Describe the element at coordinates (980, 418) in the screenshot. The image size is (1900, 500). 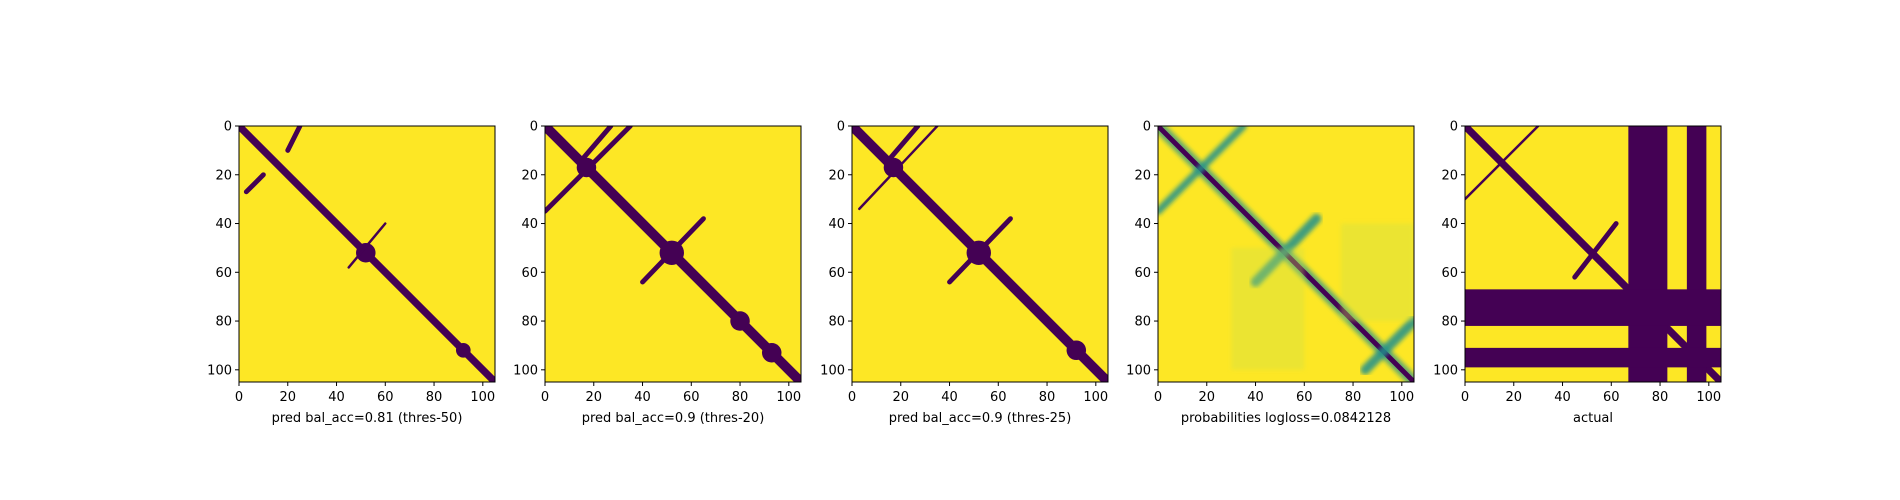
I see `x-axis-label: pred bal_acc=0.9 (thres-25)` at that location.